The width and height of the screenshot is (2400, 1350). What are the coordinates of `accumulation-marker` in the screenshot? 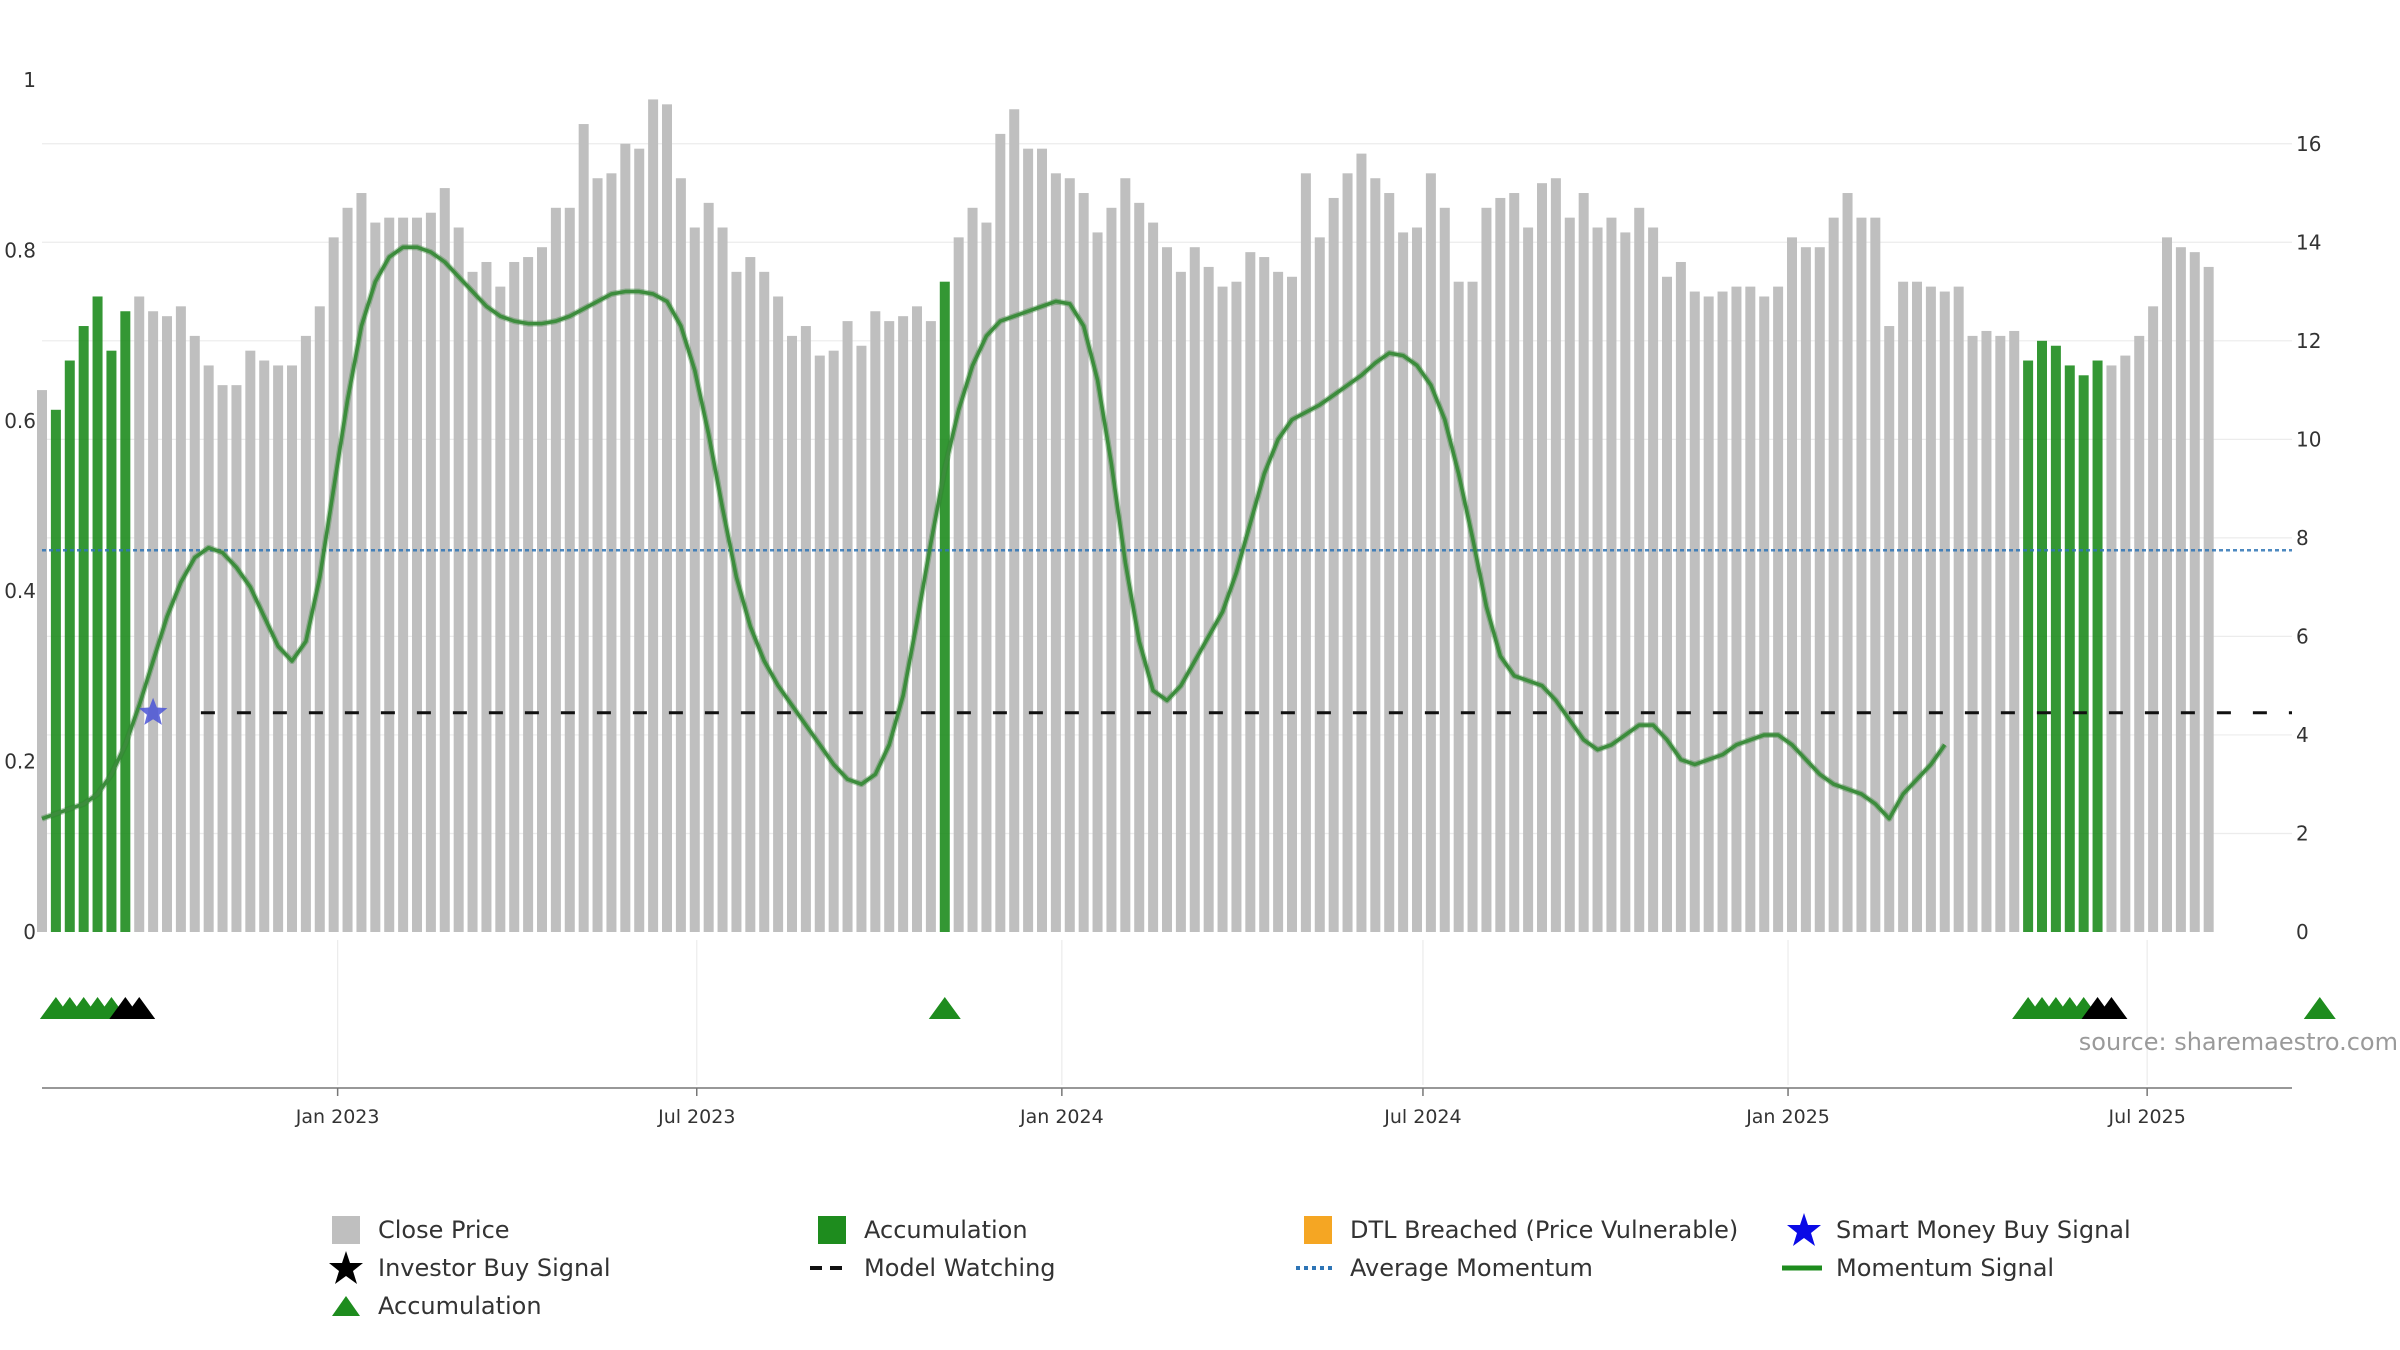 It's located at (944, 1008).